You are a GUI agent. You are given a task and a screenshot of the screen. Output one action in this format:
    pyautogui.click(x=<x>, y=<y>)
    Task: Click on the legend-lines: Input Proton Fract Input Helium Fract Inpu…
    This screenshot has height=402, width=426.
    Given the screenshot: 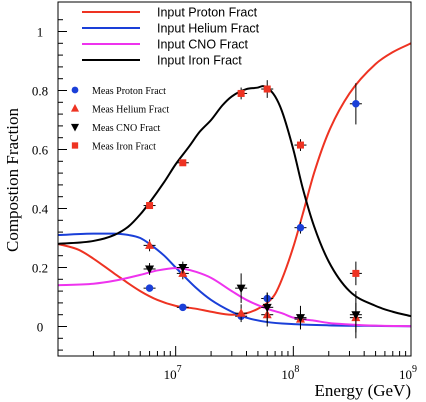 What is the action you would take?
    pyautogui.click(x=171, y=37)
    